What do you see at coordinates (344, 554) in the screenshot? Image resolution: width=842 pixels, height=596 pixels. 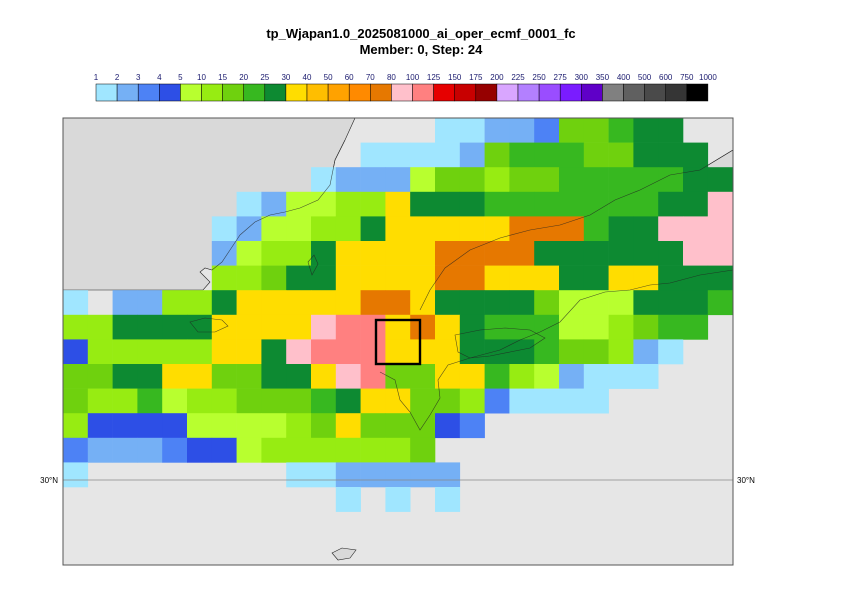 I see `land-amami-island` at bounding box center [344, 554].